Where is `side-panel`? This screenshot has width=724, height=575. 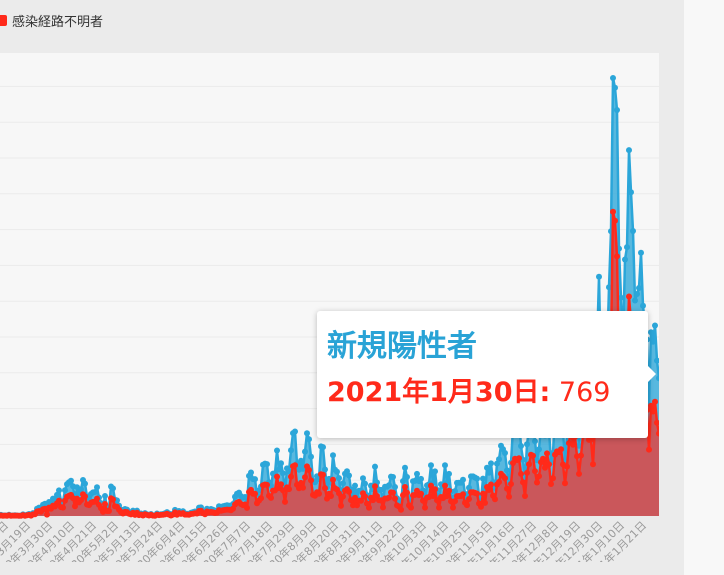 side-panel is located at coordinates (704, 287).